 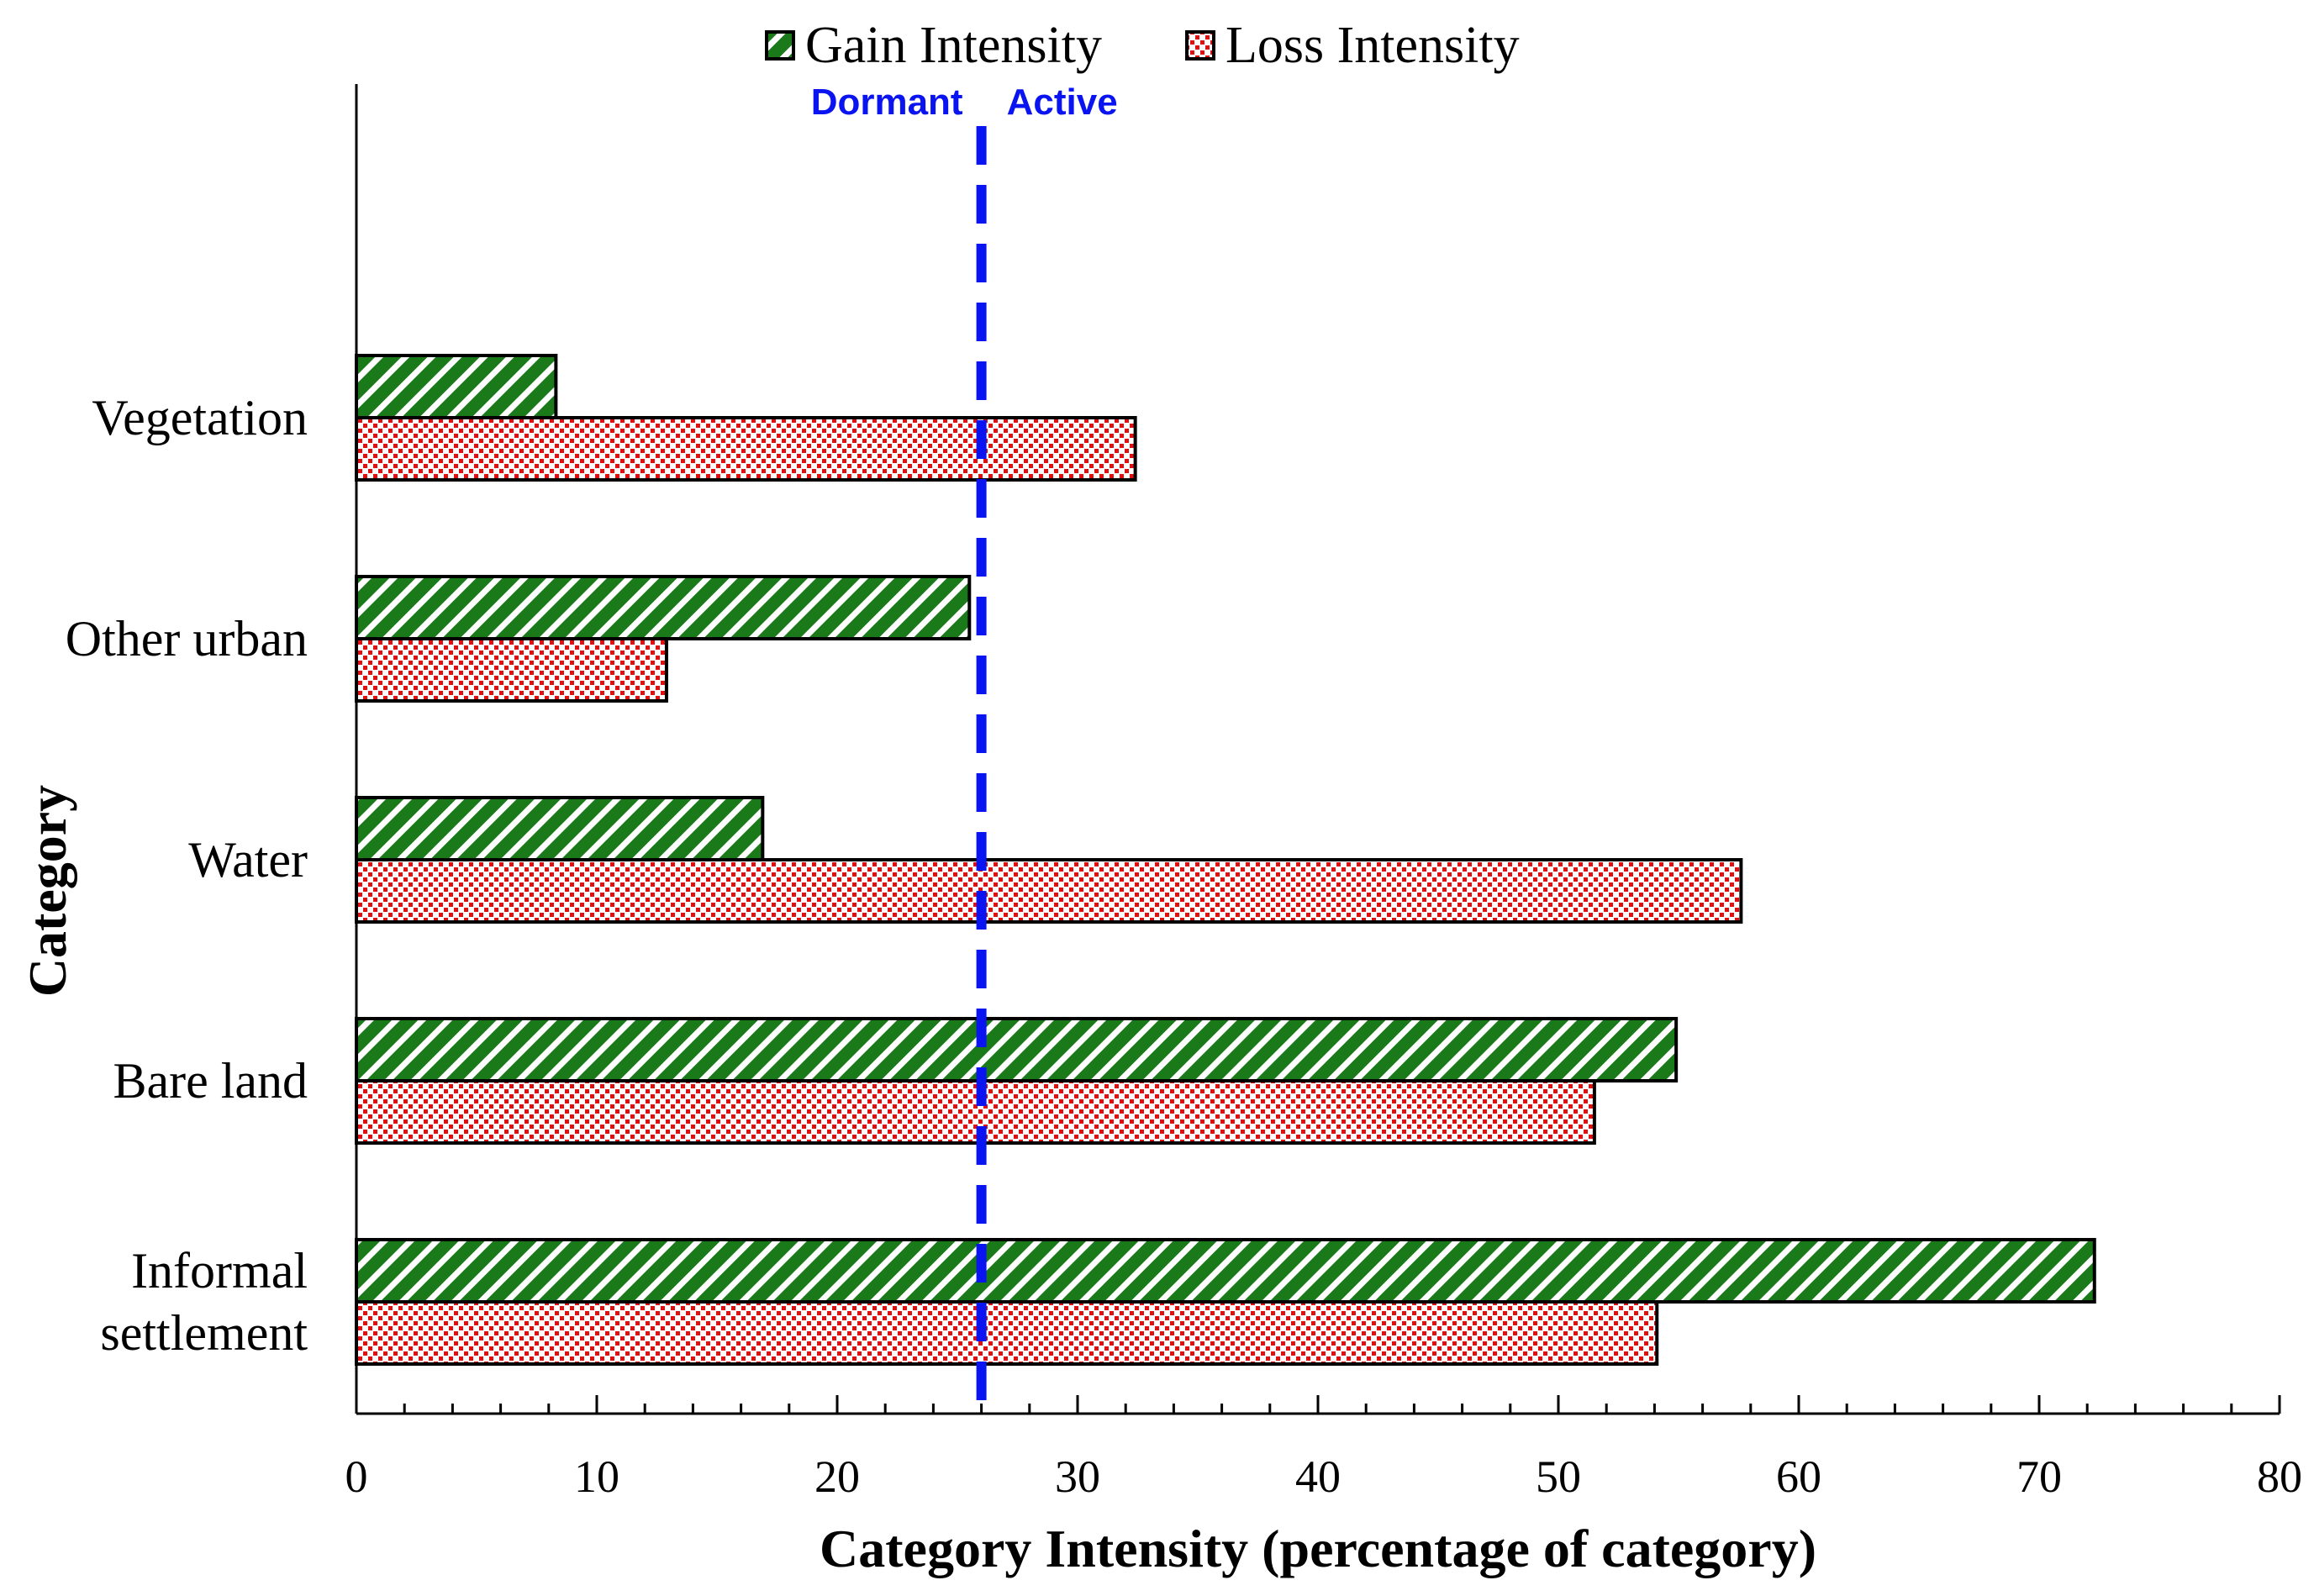 What do you see at coordinates (597, 1476) in the screenshot?
I see `x-tick-label: 10` at bounding box center [597, 1476].